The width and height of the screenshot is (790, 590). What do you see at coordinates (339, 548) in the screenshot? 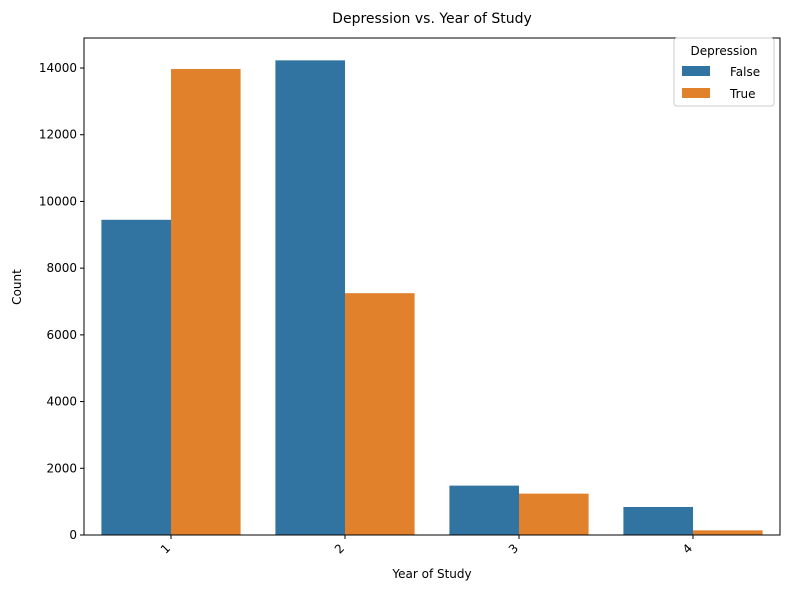
I see `x-tick-label-2: 2` at bounding box center [339, 548].